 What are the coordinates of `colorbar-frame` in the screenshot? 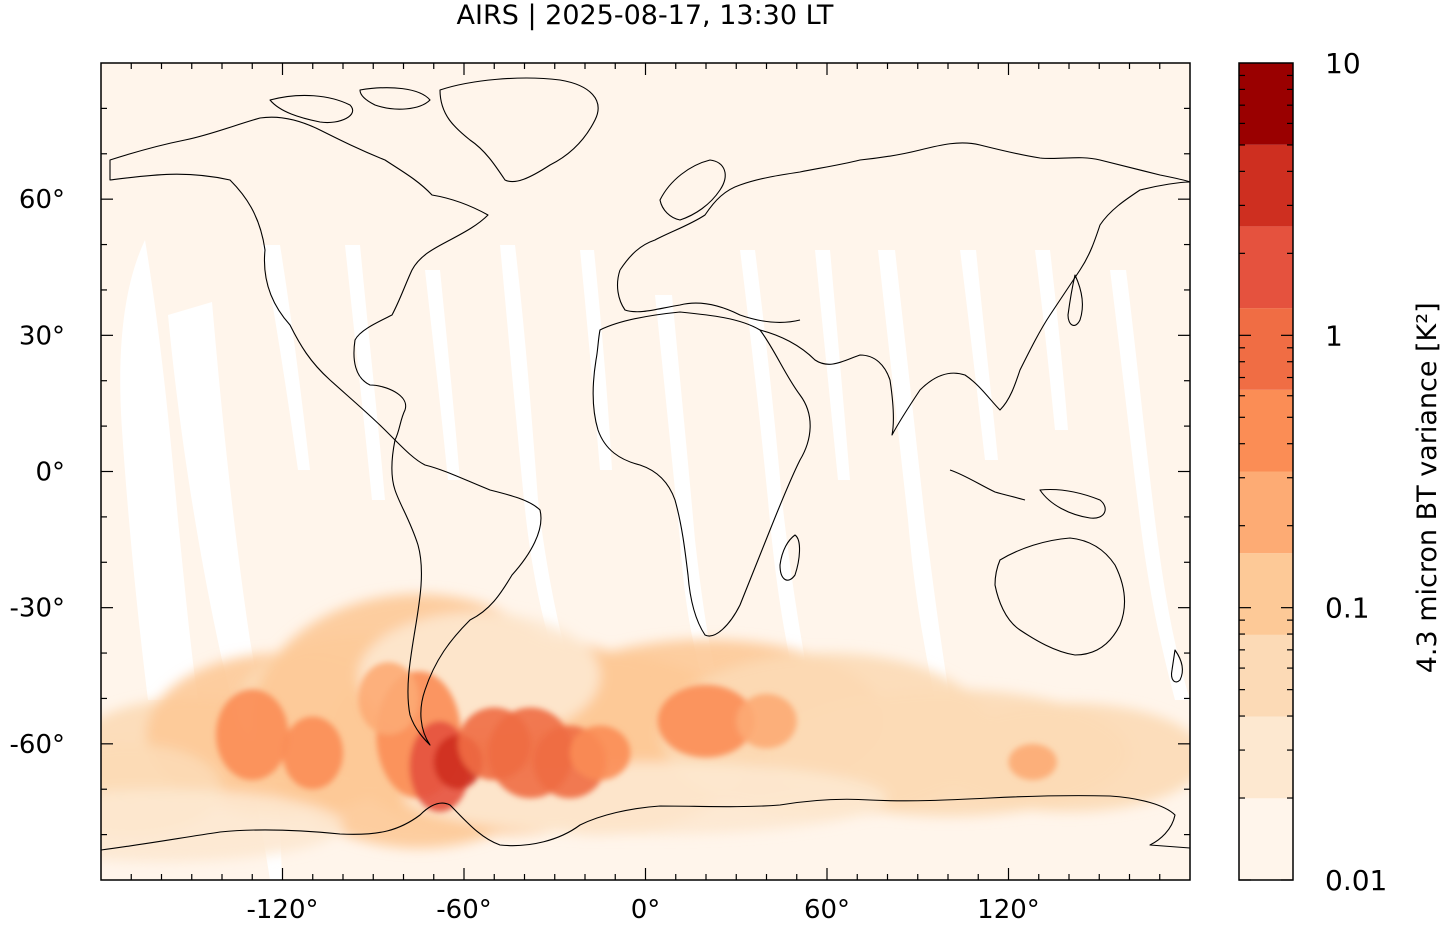 It's located at (1266, 471).